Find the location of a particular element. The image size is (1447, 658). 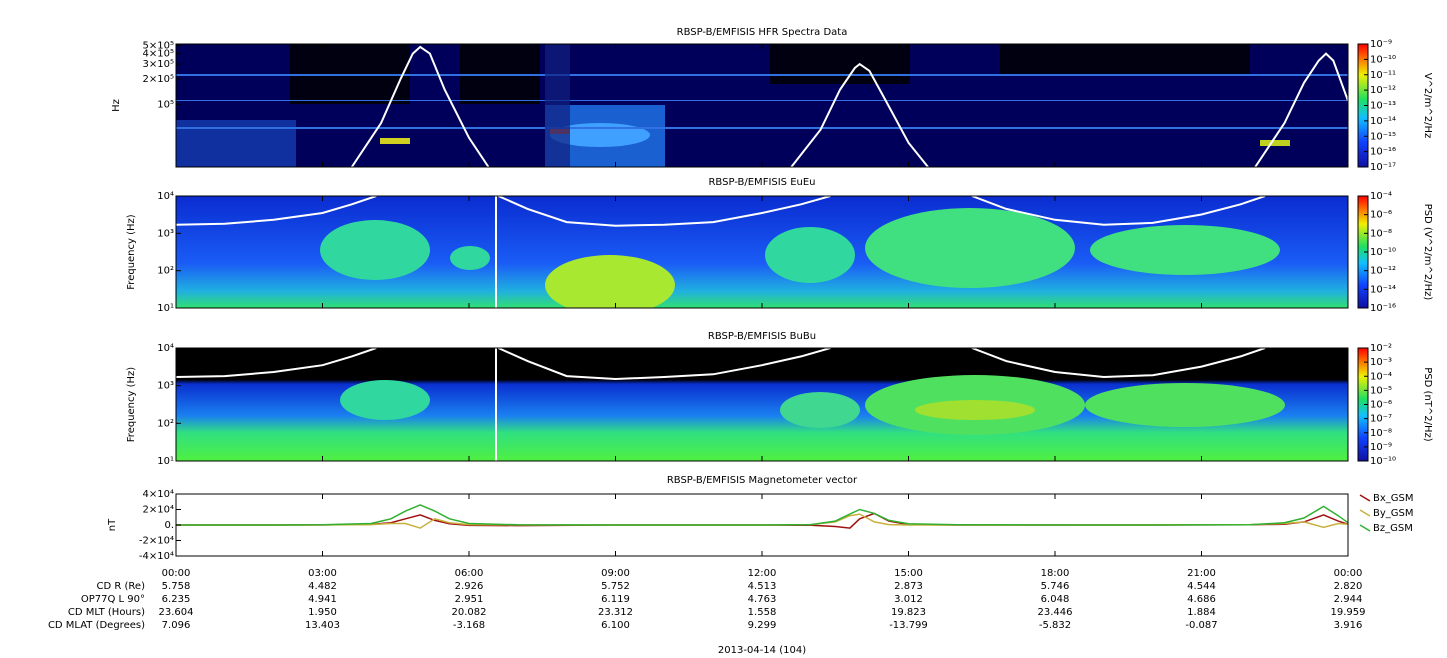

colorbar-label: PSD (V^2/m^2/Hz) is located at coordinates (1427, 252).